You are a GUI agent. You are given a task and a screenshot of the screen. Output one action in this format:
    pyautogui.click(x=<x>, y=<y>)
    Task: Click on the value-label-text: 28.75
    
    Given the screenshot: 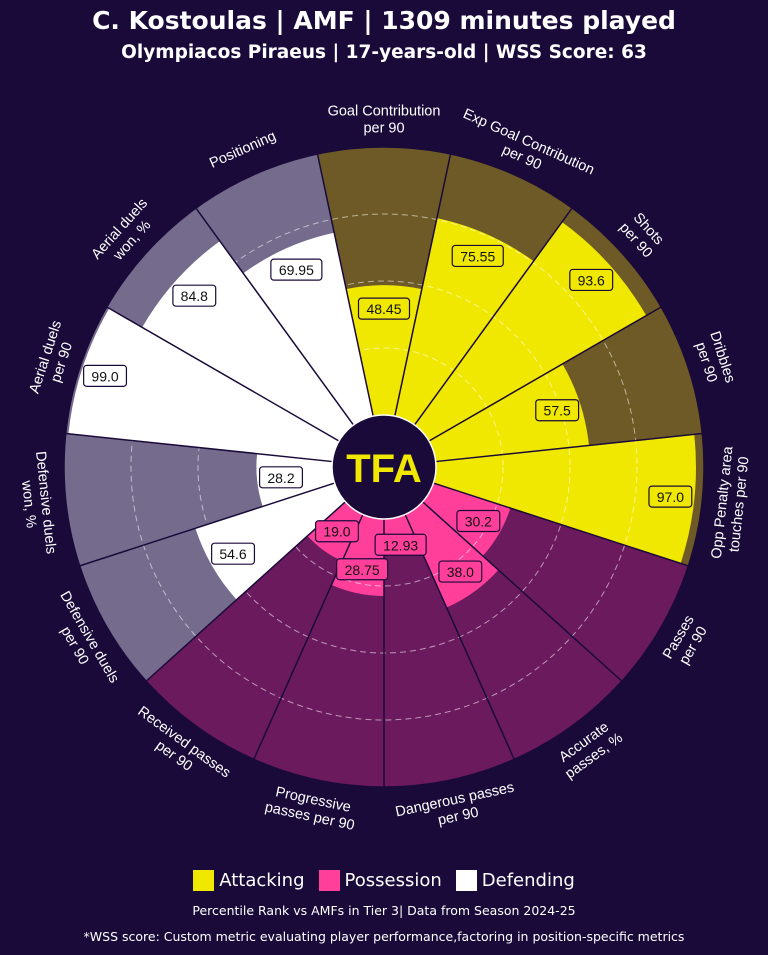 What is the action you would take?
    pyautogui.click(x=362, y=570)
    